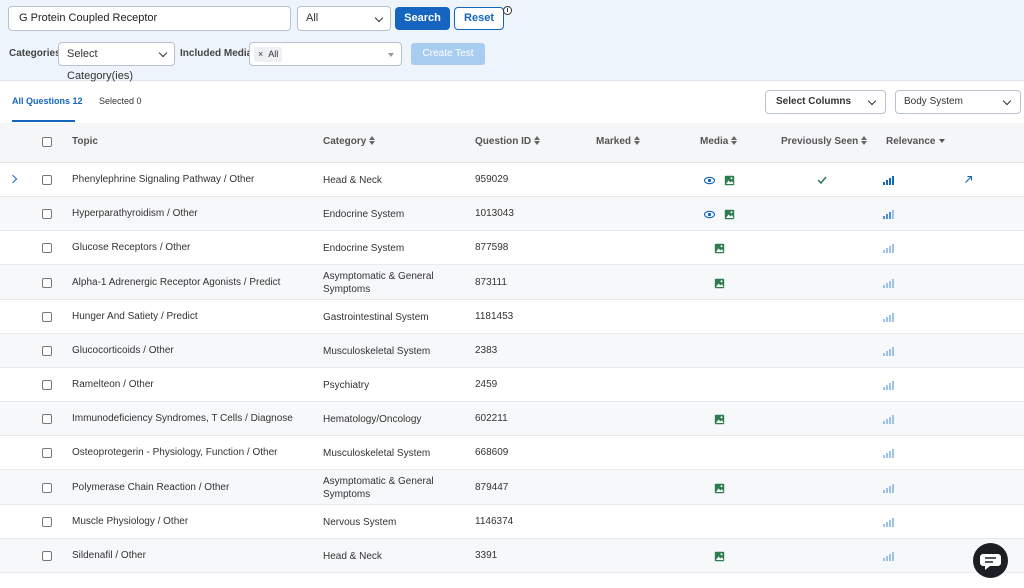  I want to click on select-columns-dropdown: Select Columns, so click(825, 102).